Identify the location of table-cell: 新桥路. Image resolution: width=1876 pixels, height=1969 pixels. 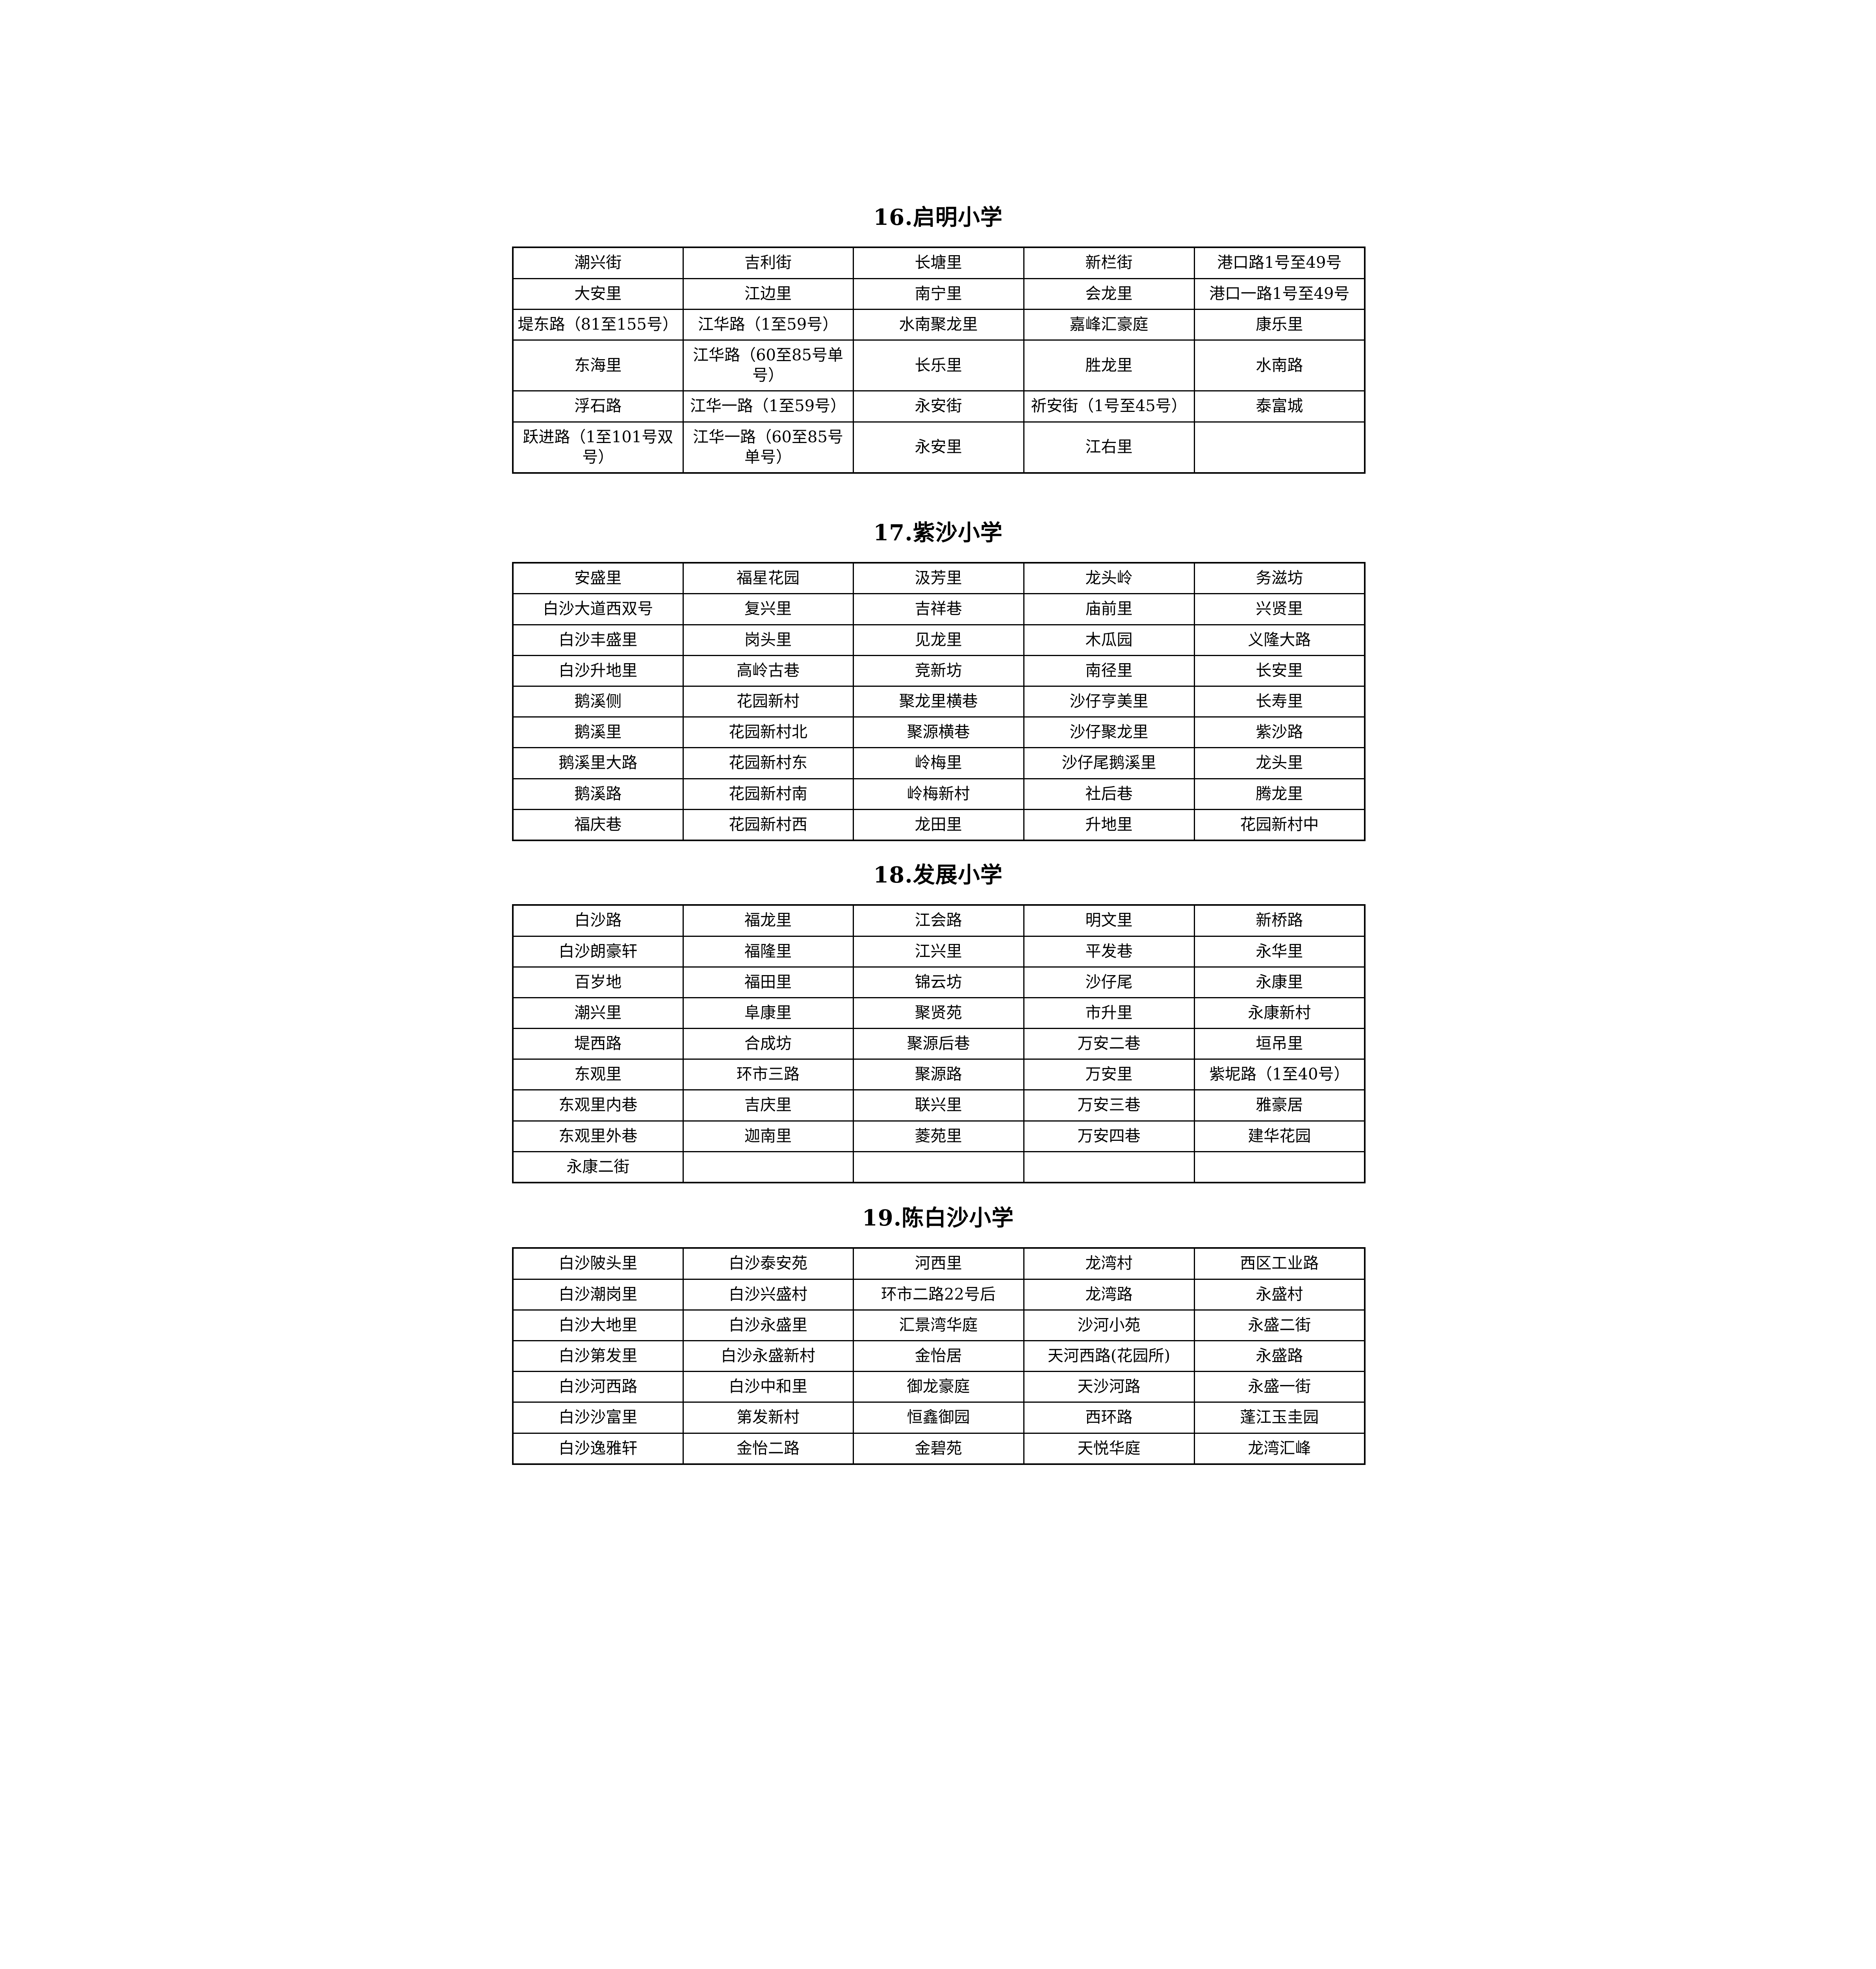
(1280, 920).